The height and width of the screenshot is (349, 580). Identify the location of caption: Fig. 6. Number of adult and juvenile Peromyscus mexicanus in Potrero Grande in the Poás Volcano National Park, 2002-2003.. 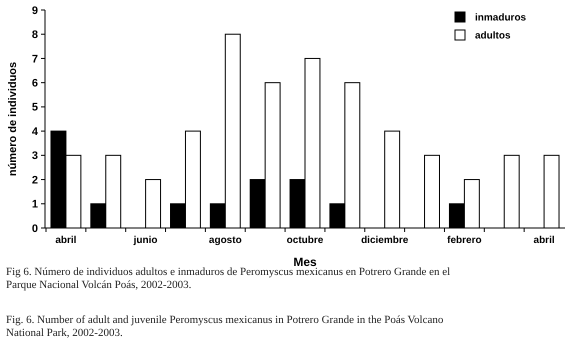
(225, 326).